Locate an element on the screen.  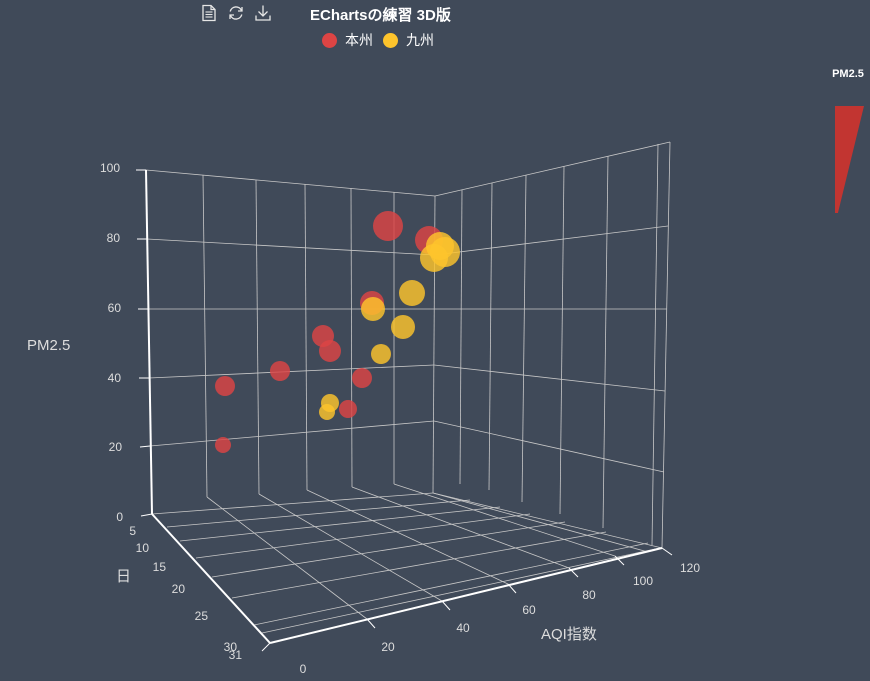
z-tick-100: 100 is located at coordinates (110, 168).